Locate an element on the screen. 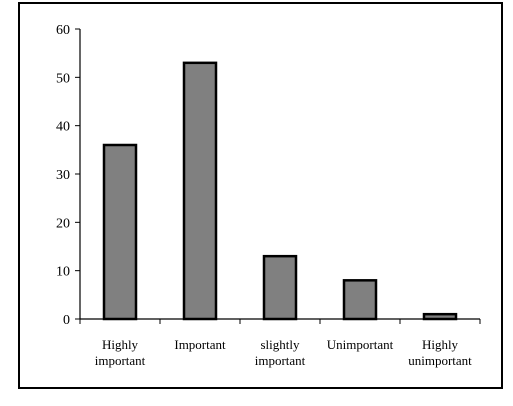  x-category-label-line: unimportant is located at coordinates (440, 360).